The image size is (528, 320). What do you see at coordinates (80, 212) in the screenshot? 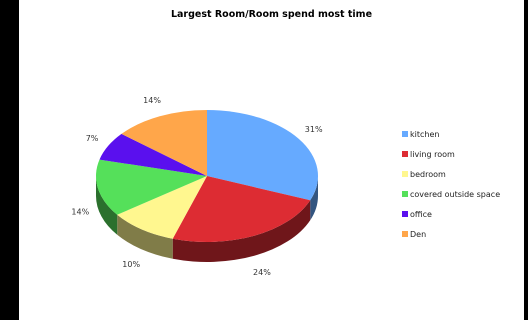
I see `pie-label-3: 14%` at bounding box center [80, 212].